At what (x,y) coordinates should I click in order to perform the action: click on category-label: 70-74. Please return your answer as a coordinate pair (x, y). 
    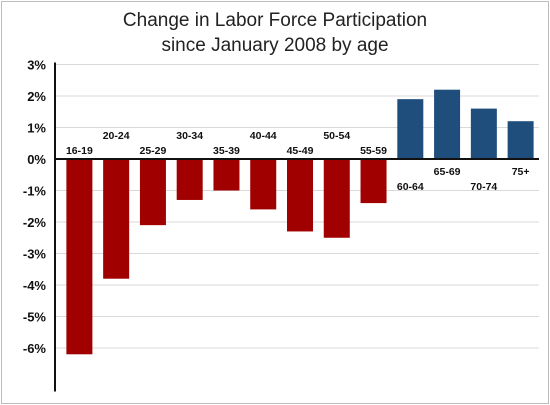
    Looking at the image, I should click on (483, 187).